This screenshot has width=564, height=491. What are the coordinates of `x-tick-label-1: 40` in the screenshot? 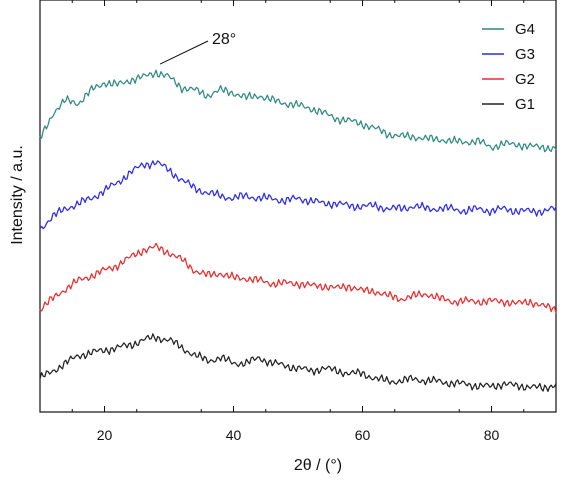 It's located at (234, 435).